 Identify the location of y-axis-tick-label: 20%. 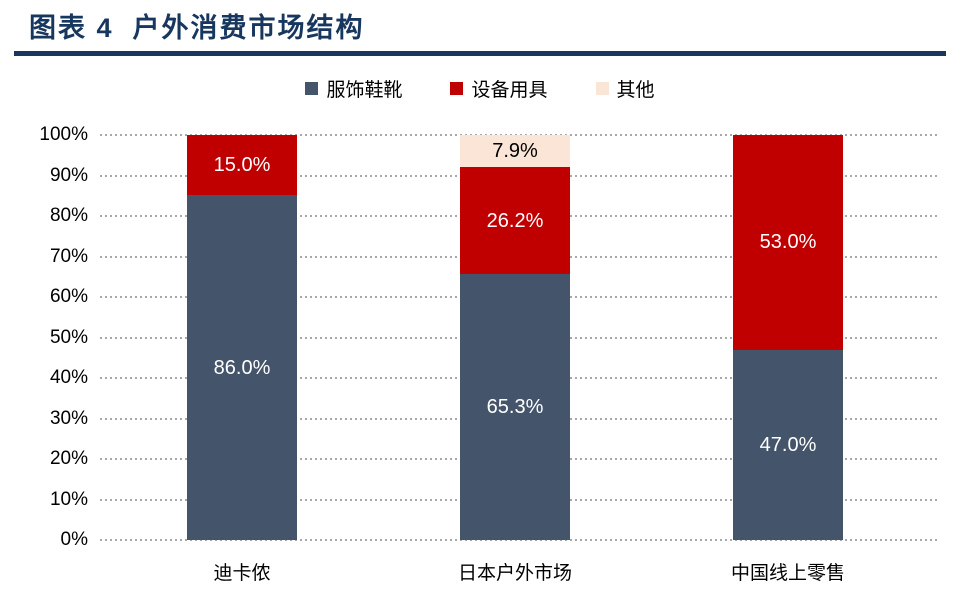
(68, 458).